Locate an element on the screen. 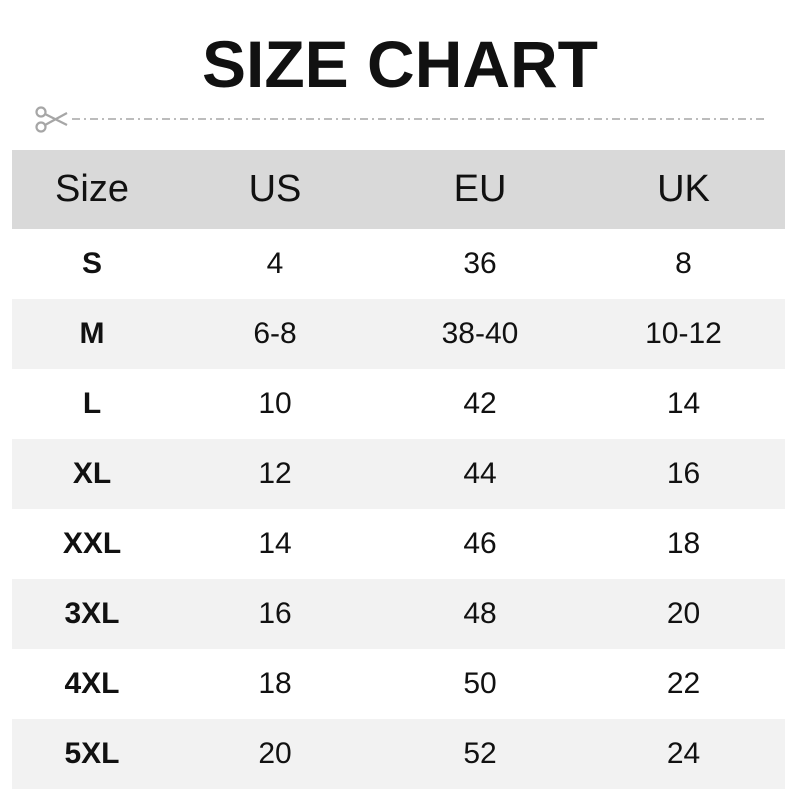 The width and height of the screenshot is (800, 800). cell-eu: 52 is located at coordinates (480, 753).